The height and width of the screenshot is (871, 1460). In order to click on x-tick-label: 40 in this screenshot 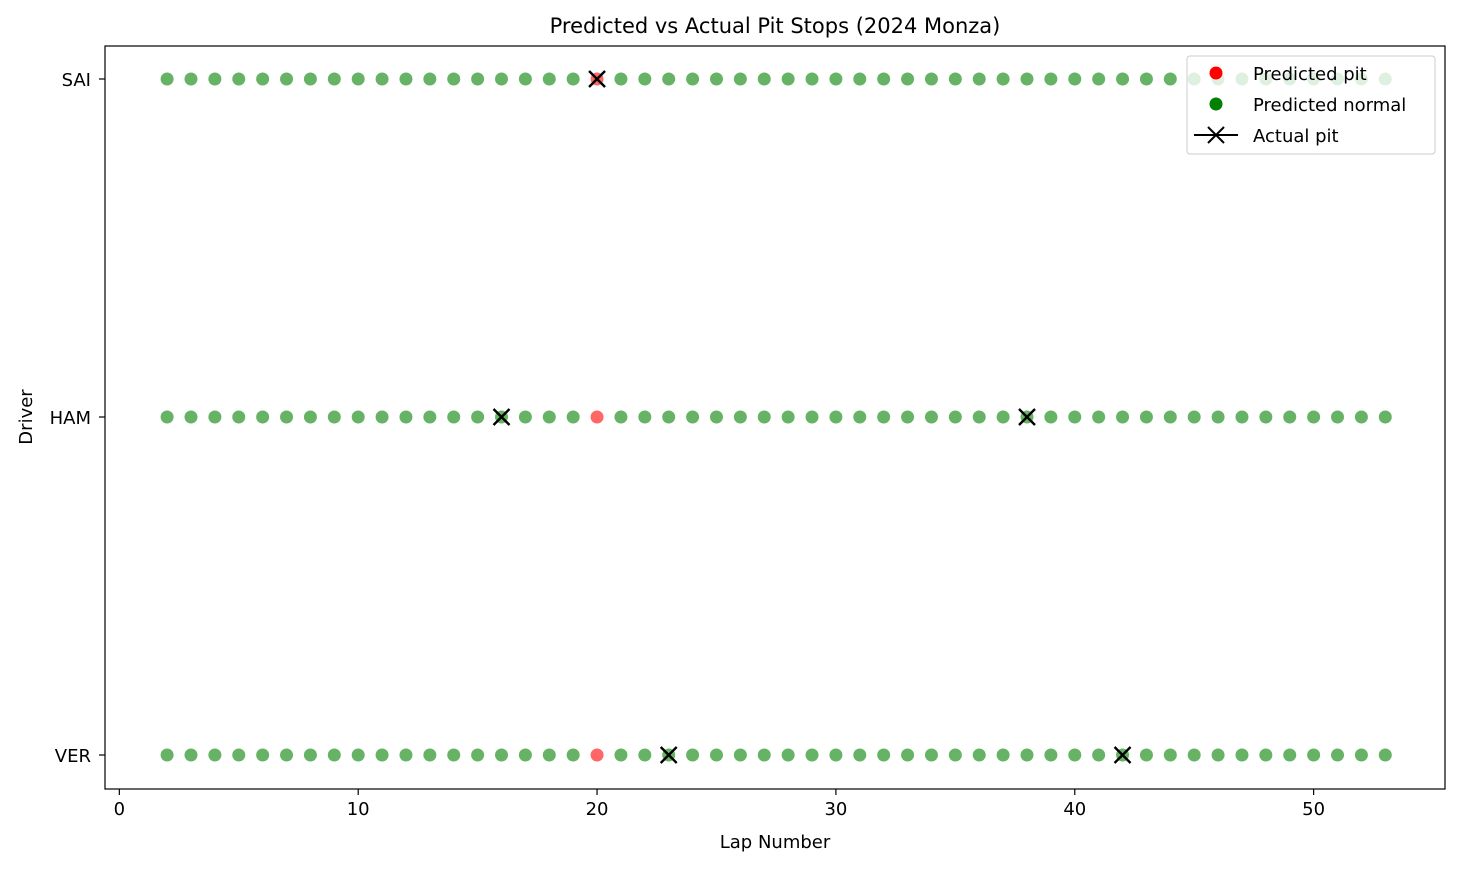, I will do `click(1074, 809)`.